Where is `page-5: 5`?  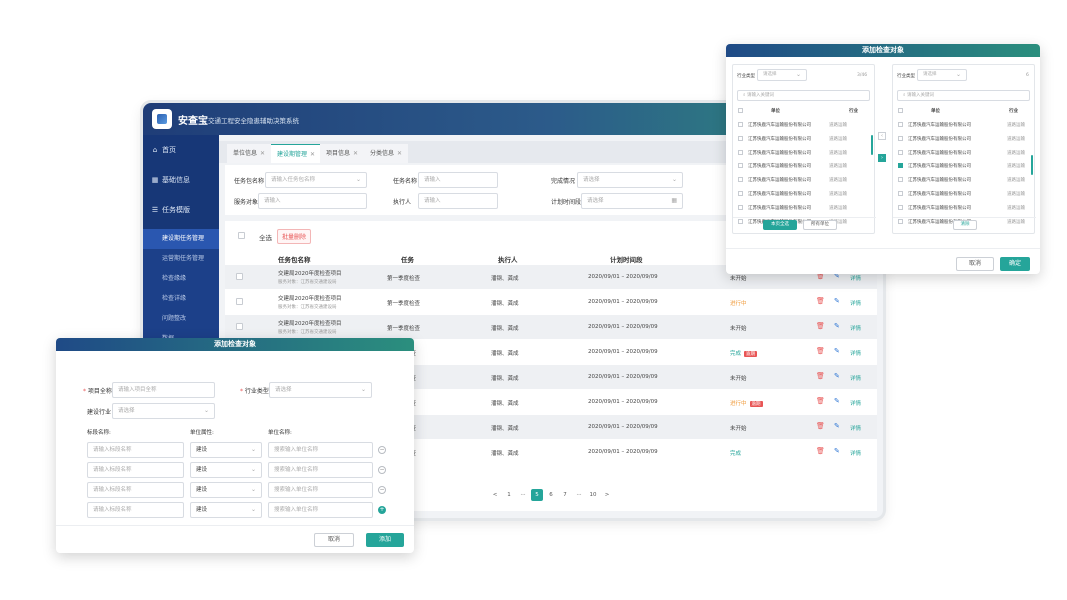 page-5: 5 is located at coordinates (537, 495).